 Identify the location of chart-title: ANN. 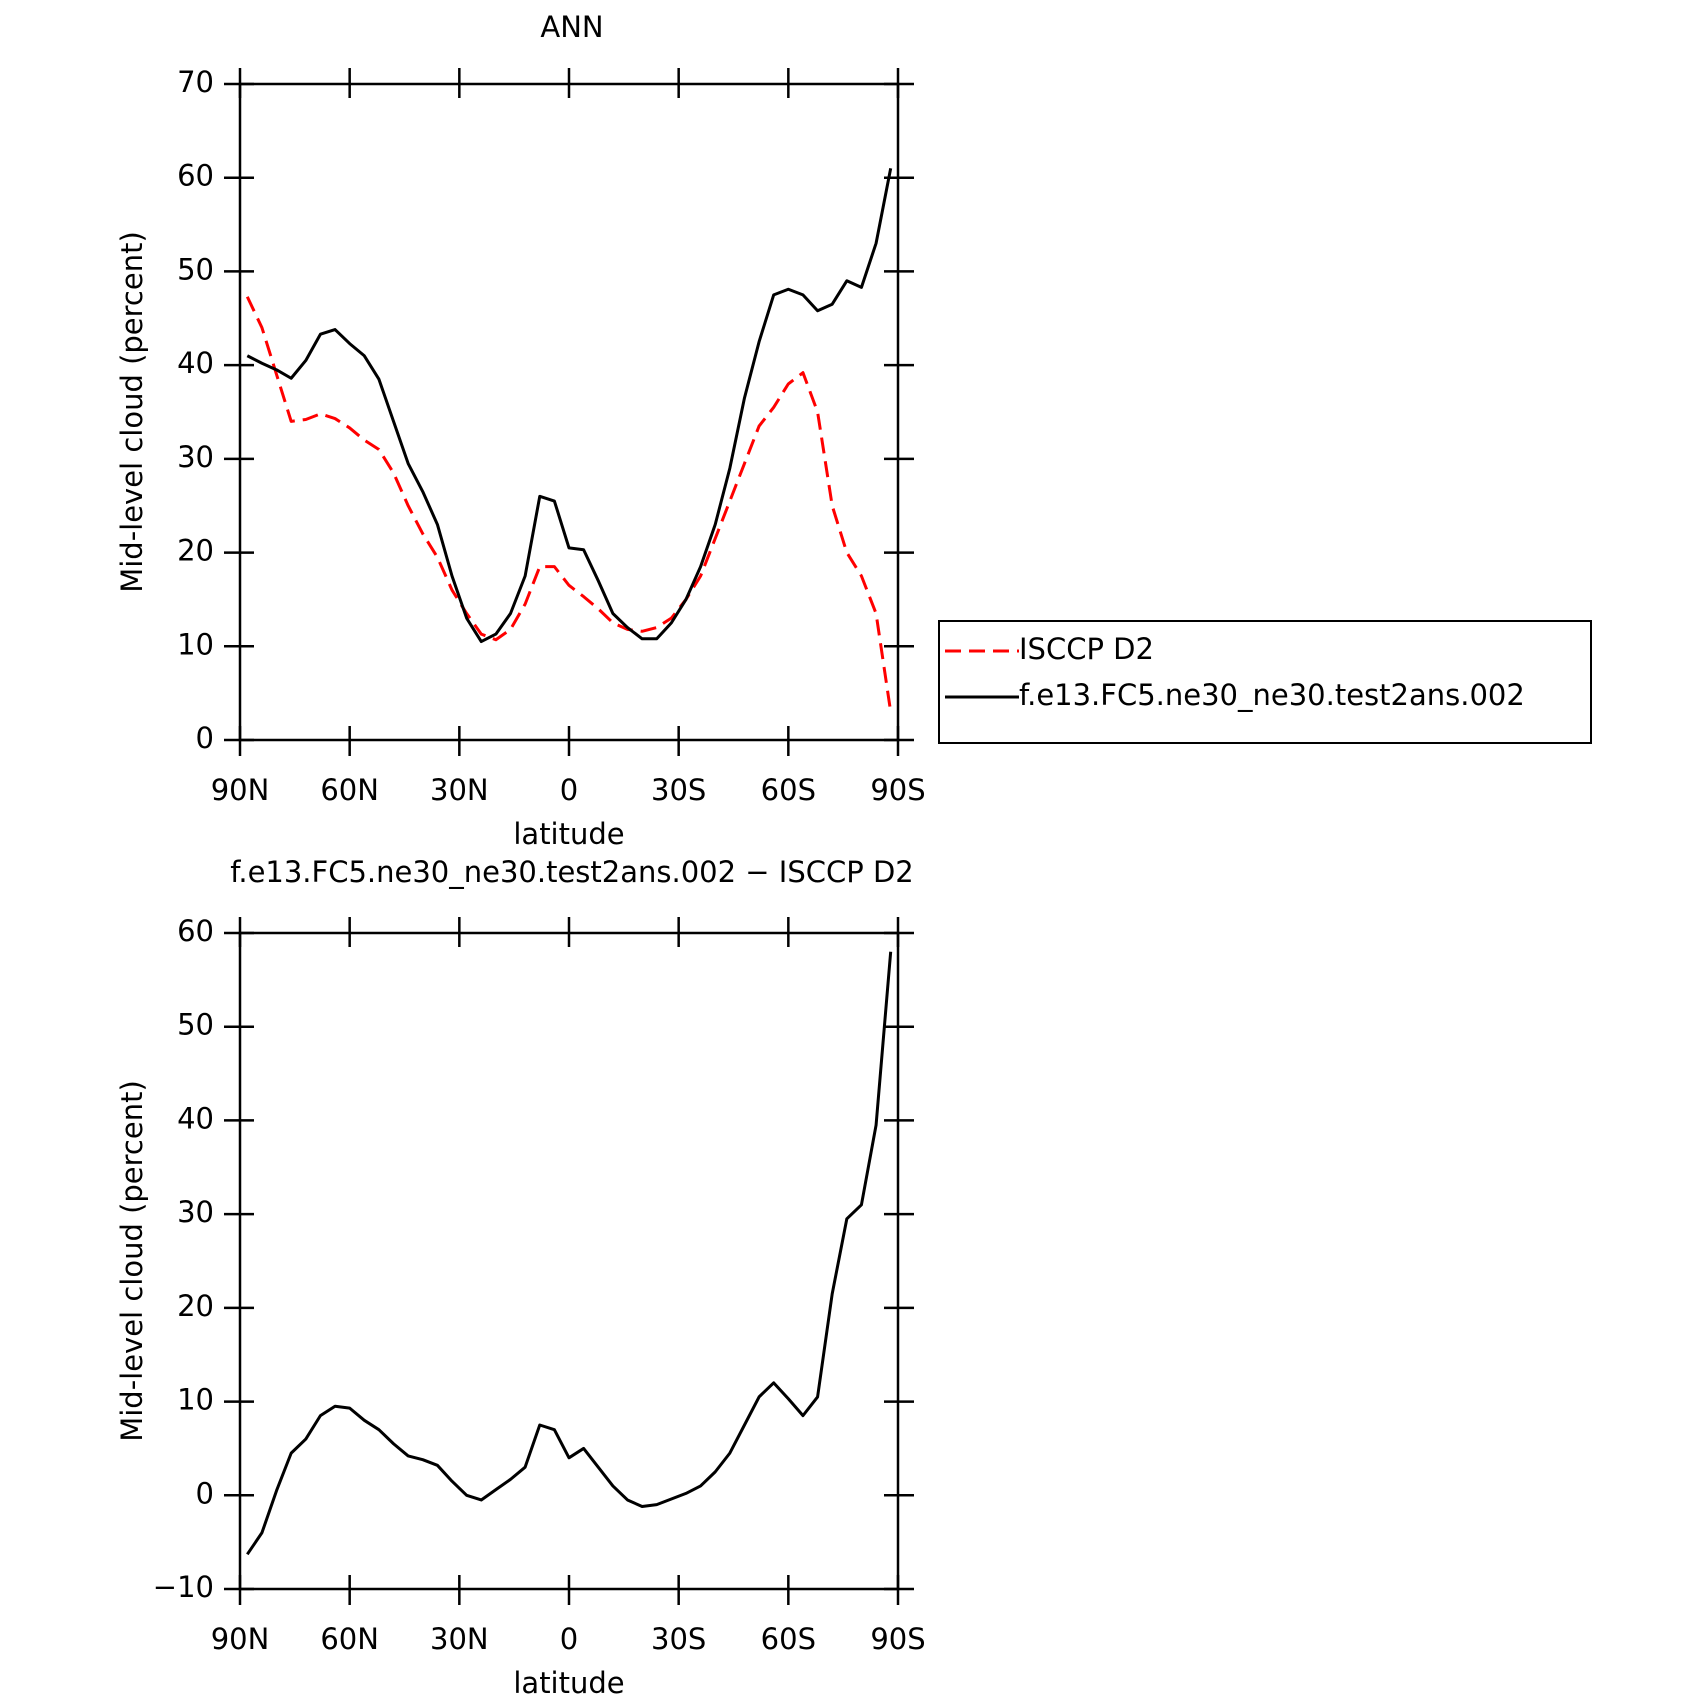
(571, 27).